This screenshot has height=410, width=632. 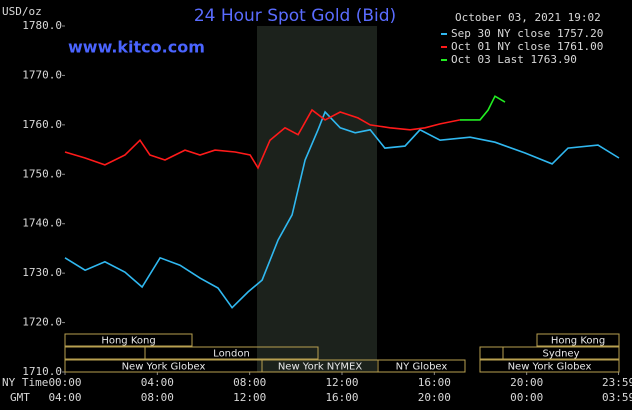 What do you see at coordinates (528, 17) in the screenshot?
I see `timestamp: October 03, 2021 19:02` at bounding box center [528, 17].